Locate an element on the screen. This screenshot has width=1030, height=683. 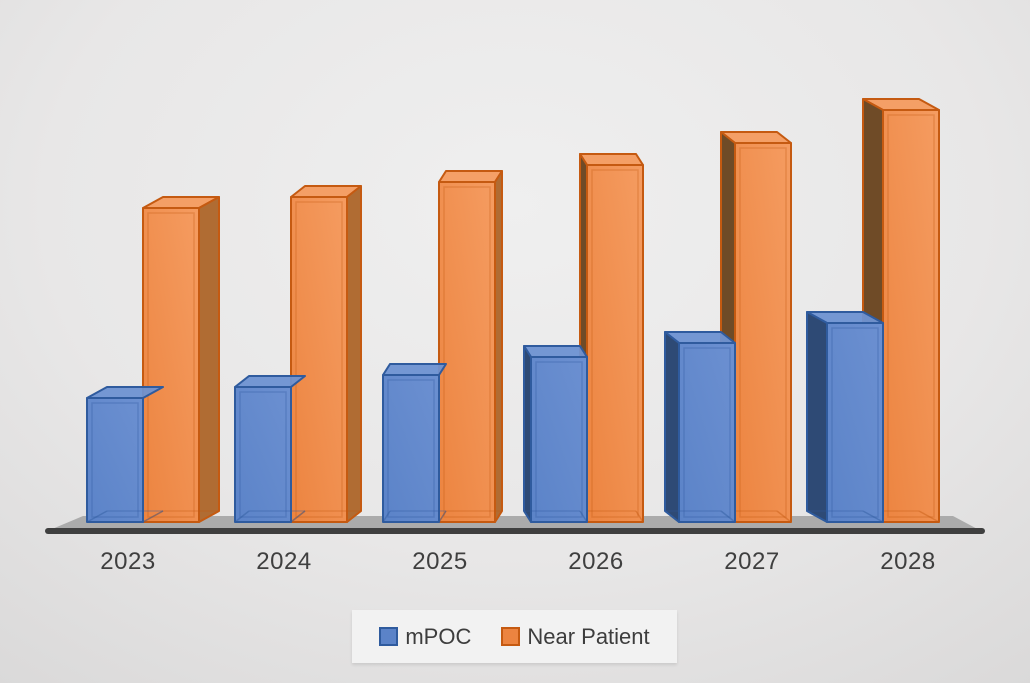
x-axis-labels: 2023 2024 2025 2026 2027 2028 is located at coordinates (515, 566).